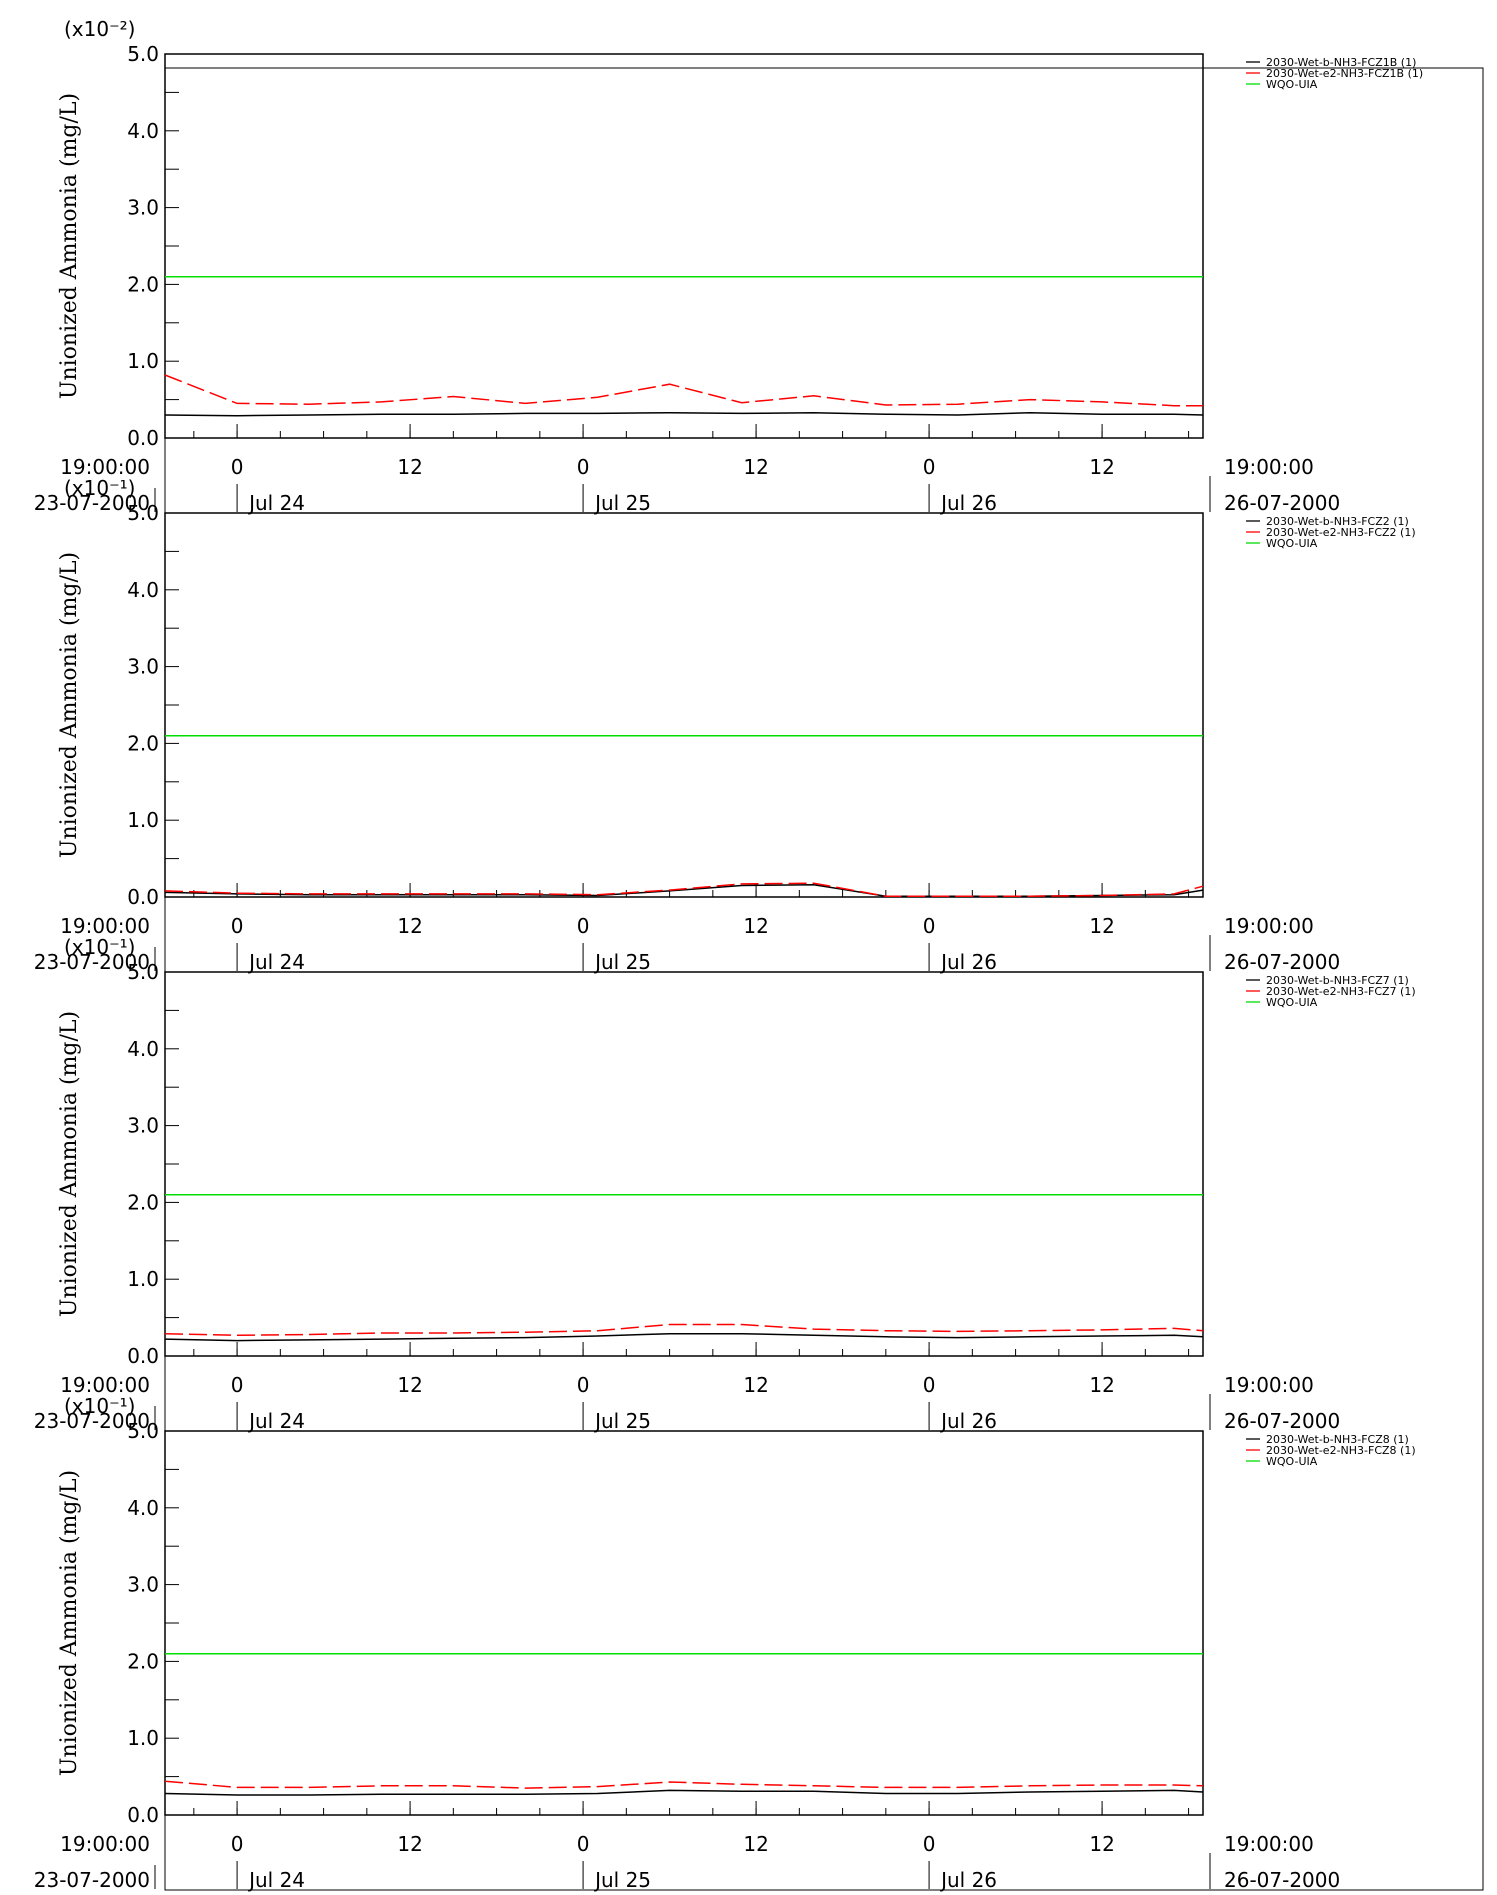  Describe the element at coordinates (1341, 62) in the screenshot. I see `legend-entry: 2030-Wet-b-NH3-FCZ1B (1)` at that location.